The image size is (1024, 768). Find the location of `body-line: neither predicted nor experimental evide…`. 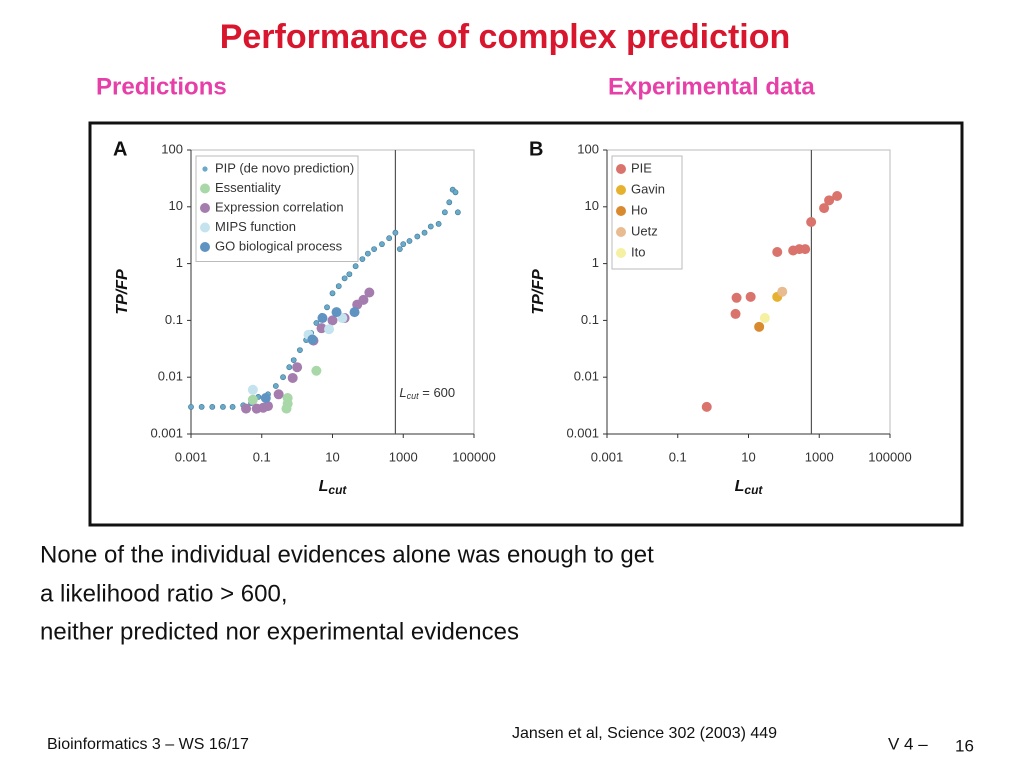

body-line: neither predicted nor experimental evide… is located at coordinates (279, 631).